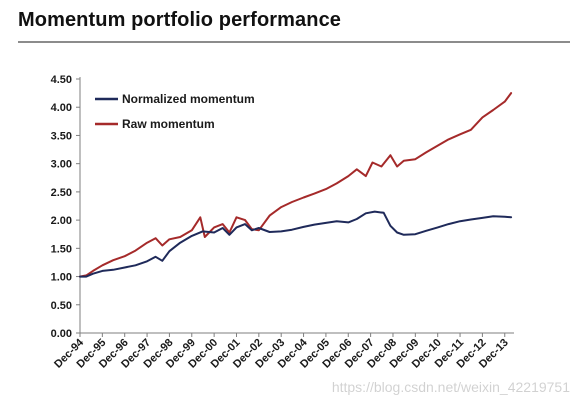 This screenshot has width=582, height=401. Describe the element at coordinates (61, 193) in the screenshot. I see `y-tick-label: 2.50` at that location.